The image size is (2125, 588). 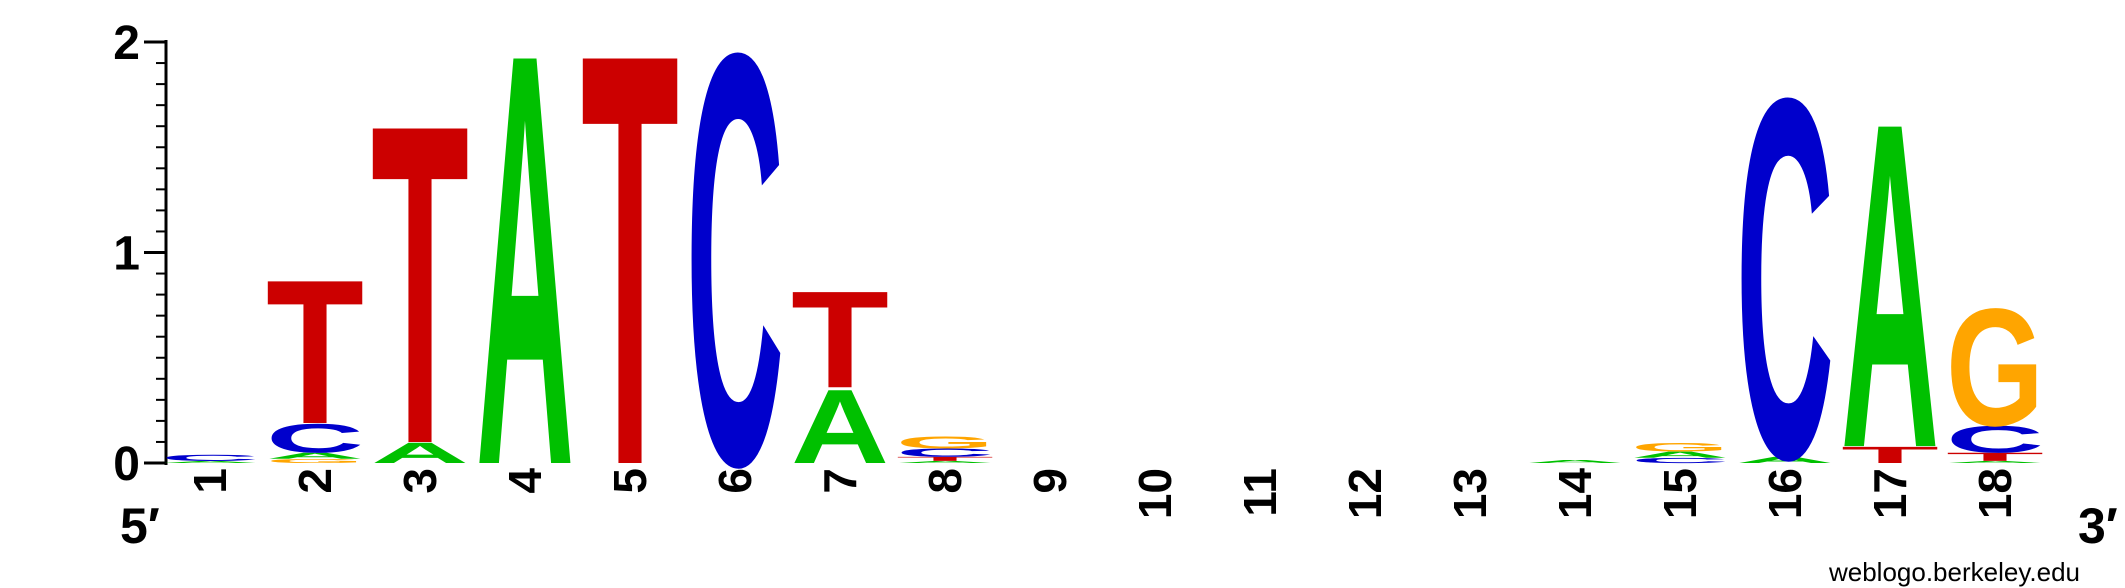 I want to click on stack-position-5: T, so click(x=630, y=294).